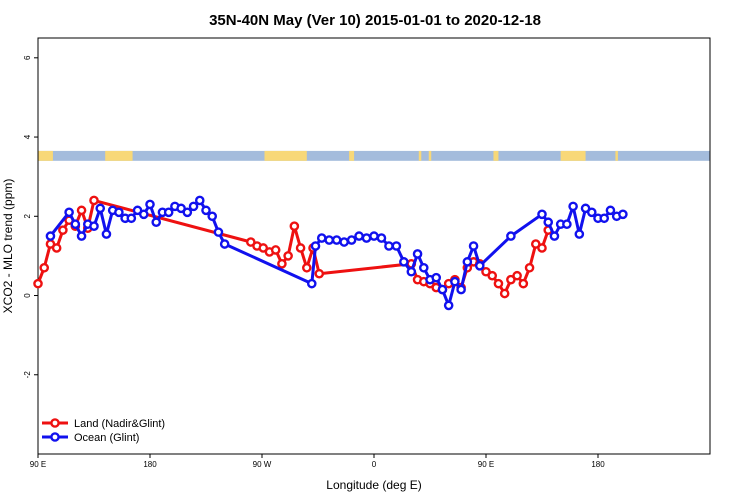 Image resolution: width=750 pixels, height=500 pixels. I want to click on x-axis: 90 E 180 90 W 0 90 E 180, so click(317, 461).